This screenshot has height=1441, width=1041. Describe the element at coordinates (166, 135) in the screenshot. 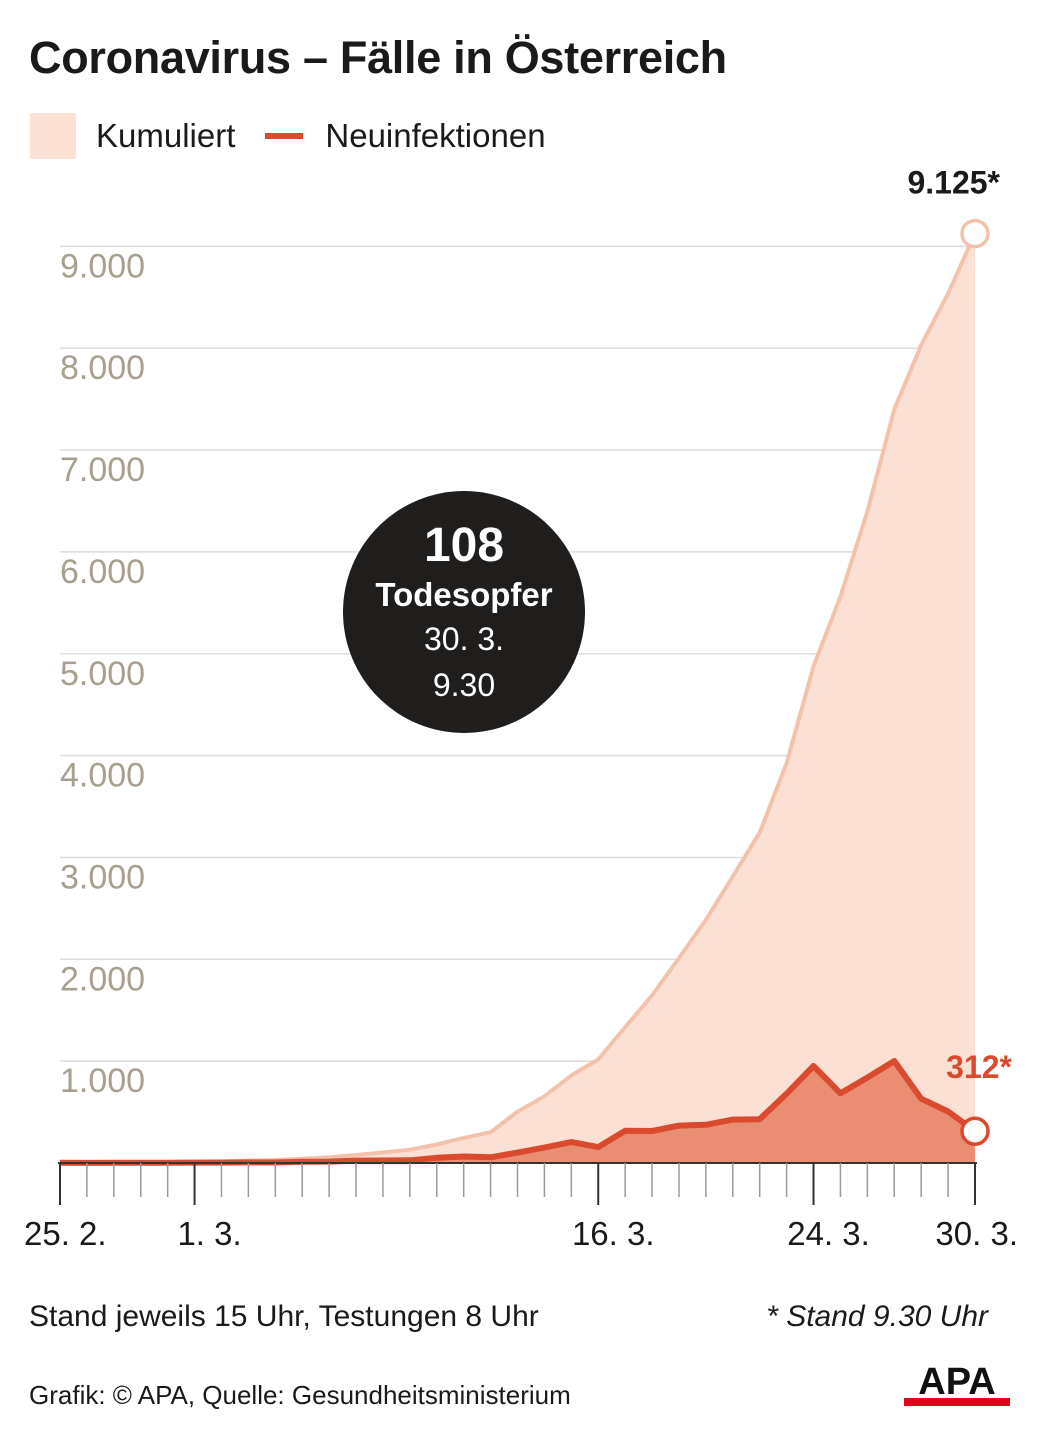

I see `legend-label-cumulative: Kumuliert` at that location.